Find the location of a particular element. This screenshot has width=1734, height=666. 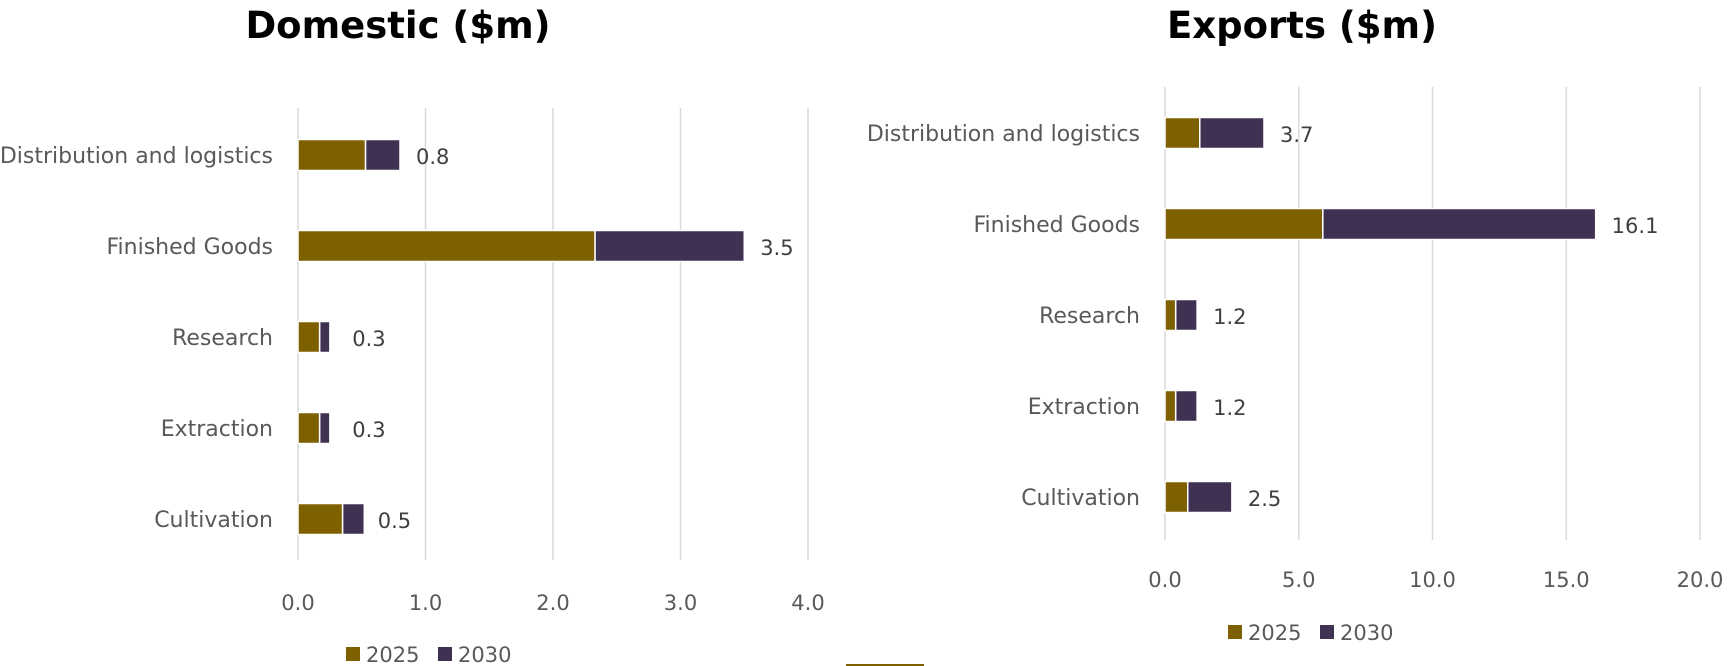

exports-legend: 2025 2030 is located at coordinates (1310, 633).